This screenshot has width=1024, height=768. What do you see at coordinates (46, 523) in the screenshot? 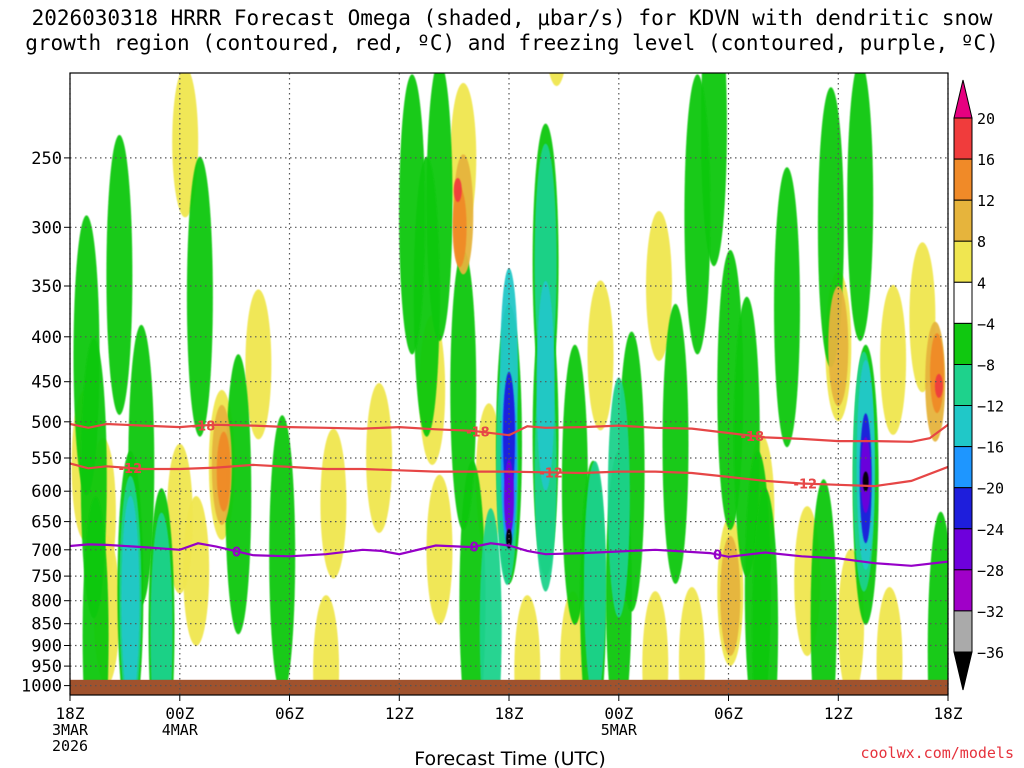
I see `y-tick-label: 650` at bounding box center [46, 523].